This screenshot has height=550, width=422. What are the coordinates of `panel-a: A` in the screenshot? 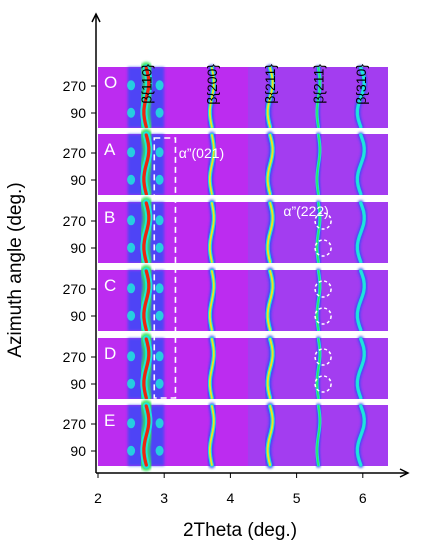 It's located at (243, 165).